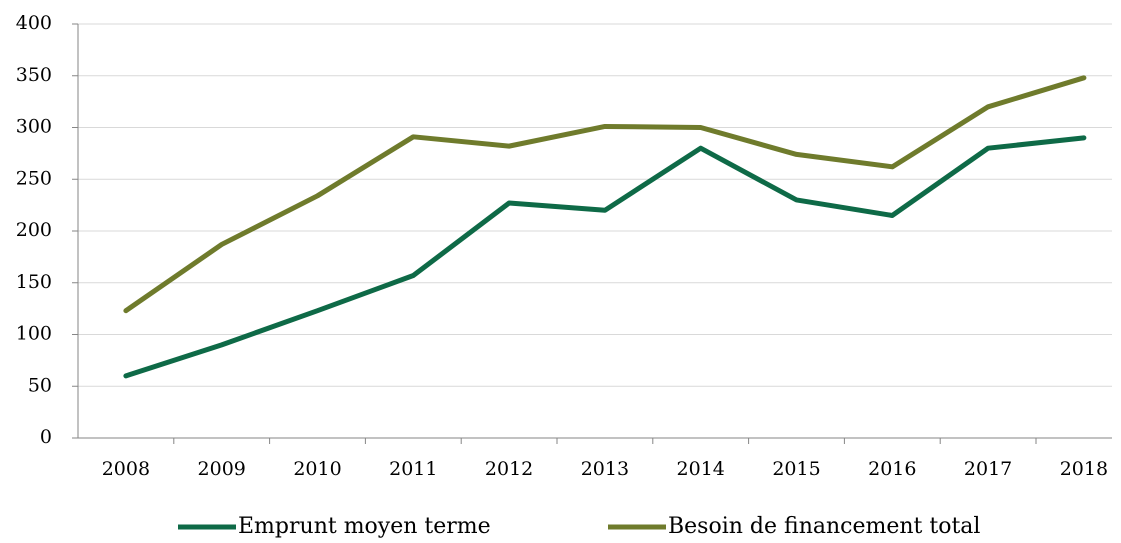 The height and width of the screenshot is (543, 1121). What do you see at coordinates (605, 469) in the screenshot?
I see `x-tick-label: 2013` at bounding box center [605, 469].